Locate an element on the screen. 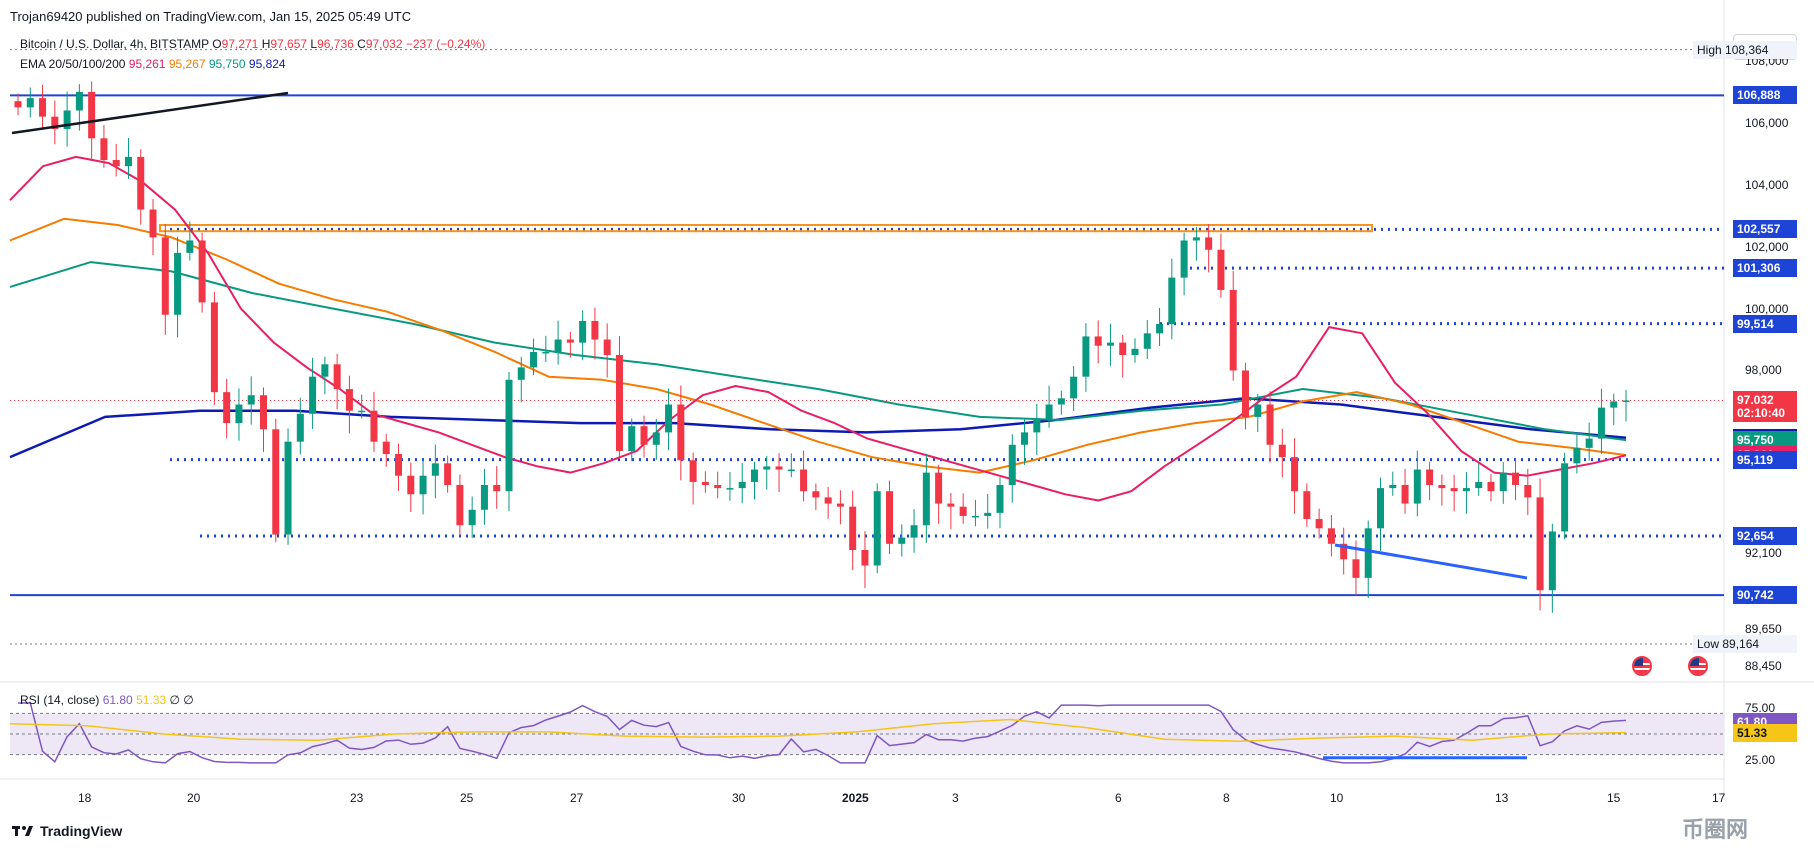 This screenshot has width=1814, height=853. low-value: 96,736 is located at coordinates (335, 44).